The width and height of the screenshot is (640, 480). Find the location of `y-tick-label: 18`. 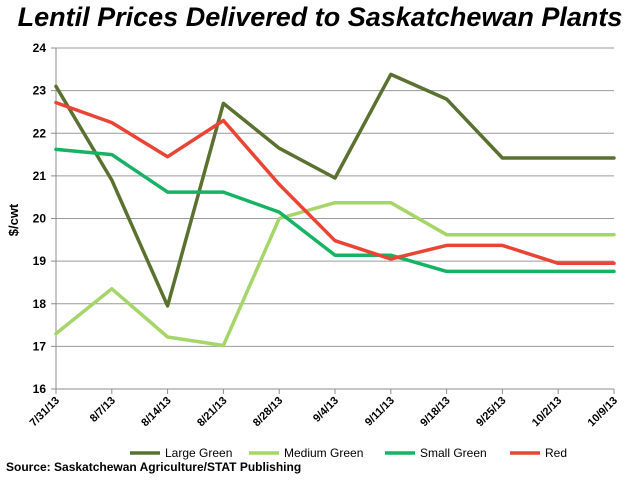

y-tick-label: 18 is located at coordinates (40, 304).